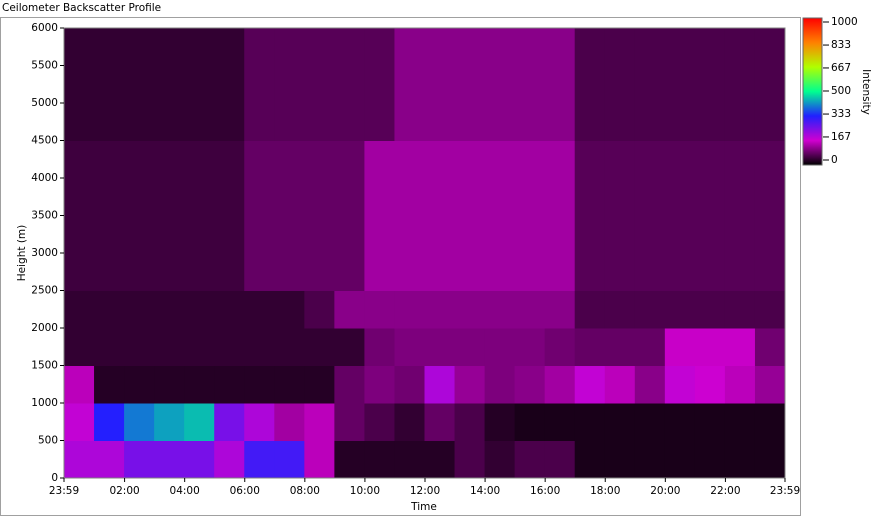 This screenshot has height=517, width=876. What do you see at coordinates (425, 491) in the screenshot?
I see `x-tick-label: 12:00` at bounding box center [425, 491].